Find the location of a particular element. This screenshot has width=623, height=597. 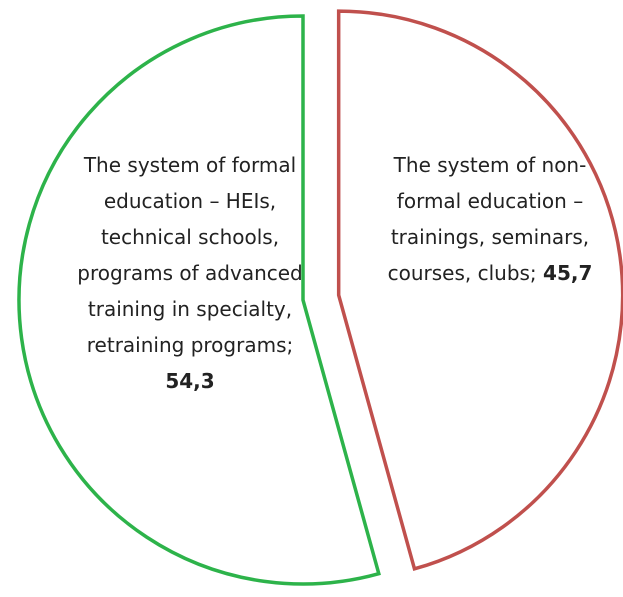

value-label: 54,3 is located at coordinates (190, 381).